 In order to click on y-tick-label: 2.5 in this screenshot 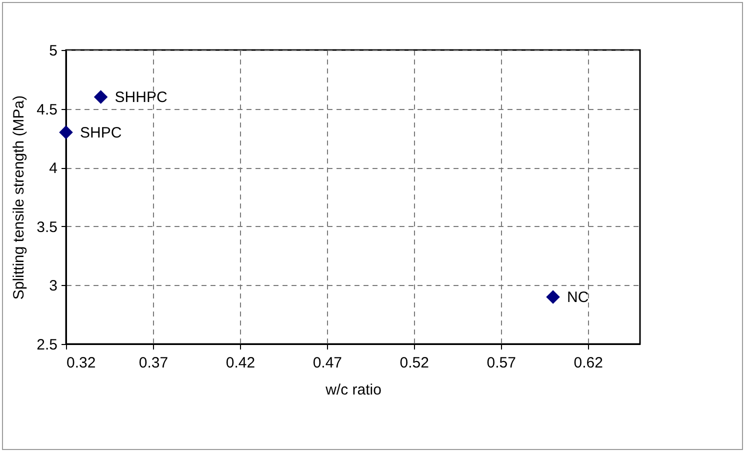, I will do `click(47, 345)`.